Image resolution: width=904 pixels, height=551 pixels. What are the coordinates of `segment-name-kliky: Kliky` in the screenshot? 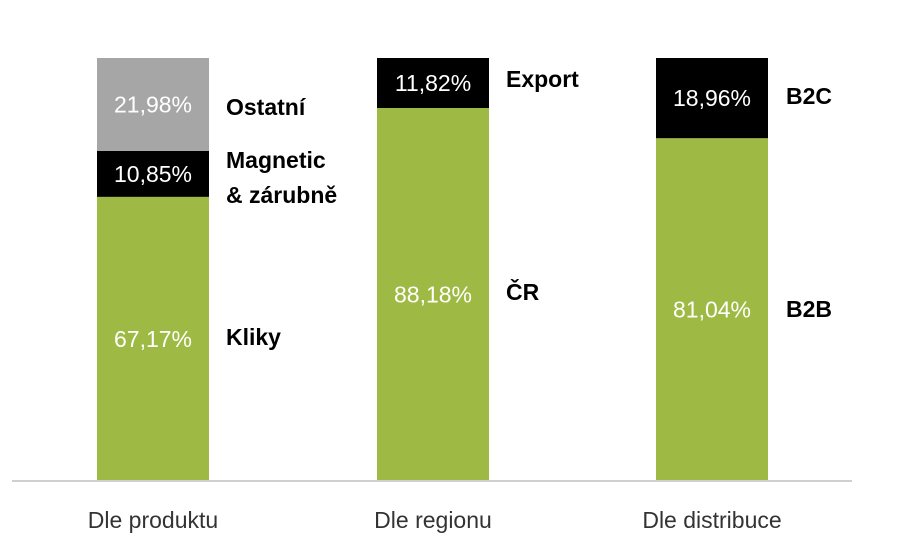 It's located at (253, 337).